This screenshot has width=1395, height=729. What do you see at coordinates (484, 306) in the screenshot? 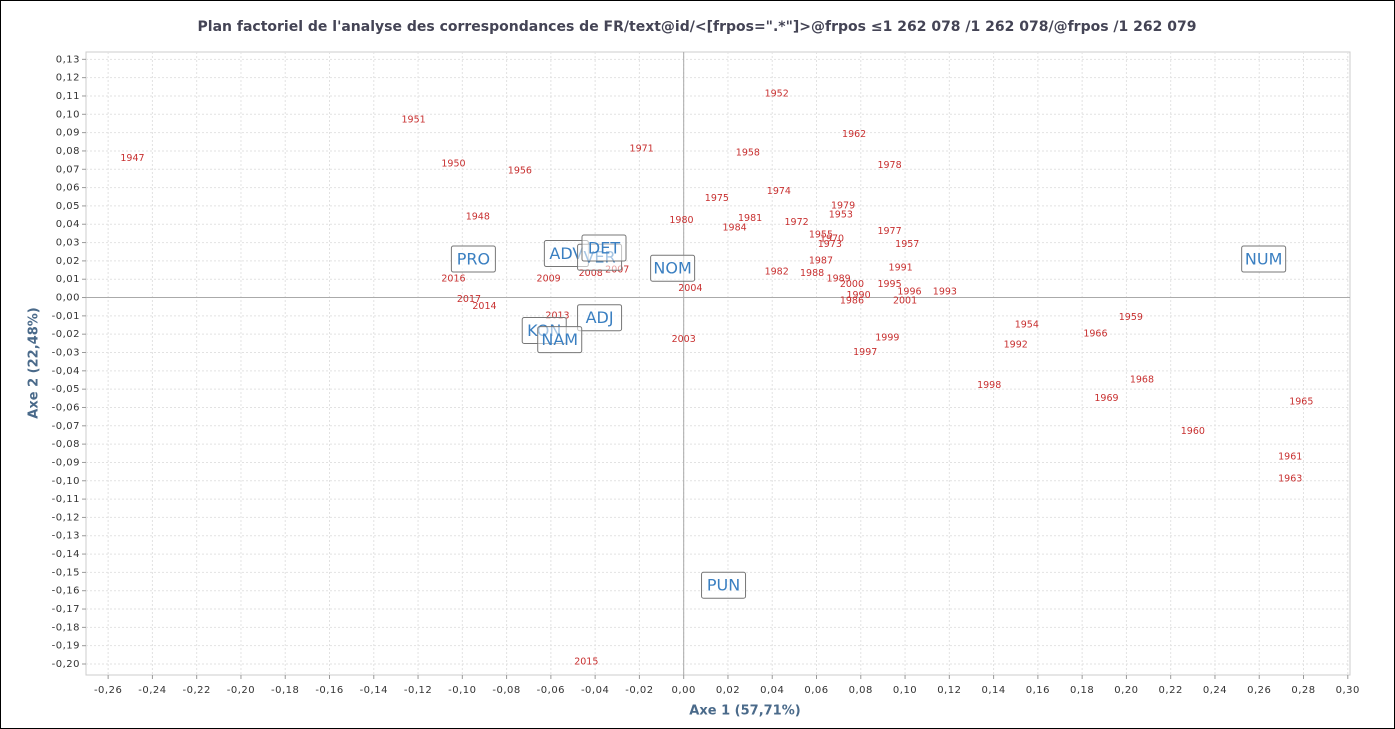
I see `point-label: 2014` at bounding box center [484, 306].